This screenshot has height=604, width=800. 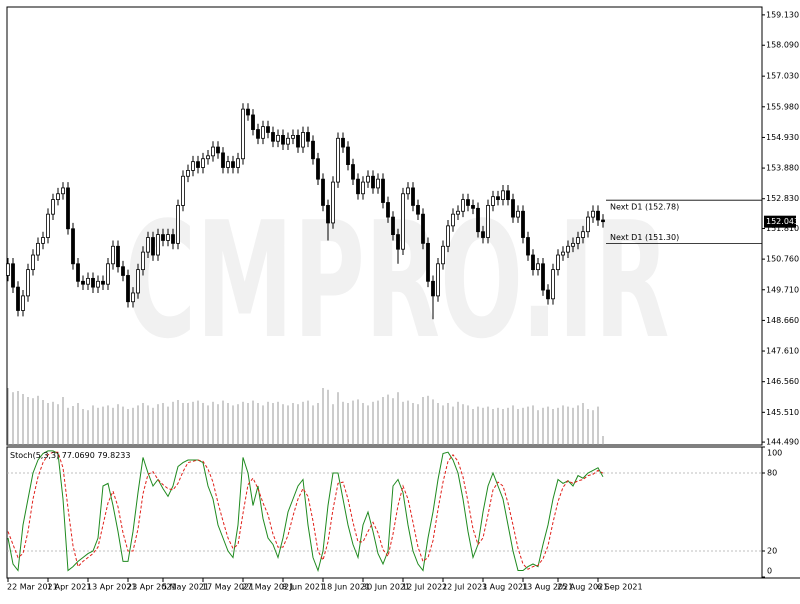 I want to click on stoch-k-readout: 77.0690, so click(x=78, y=455).